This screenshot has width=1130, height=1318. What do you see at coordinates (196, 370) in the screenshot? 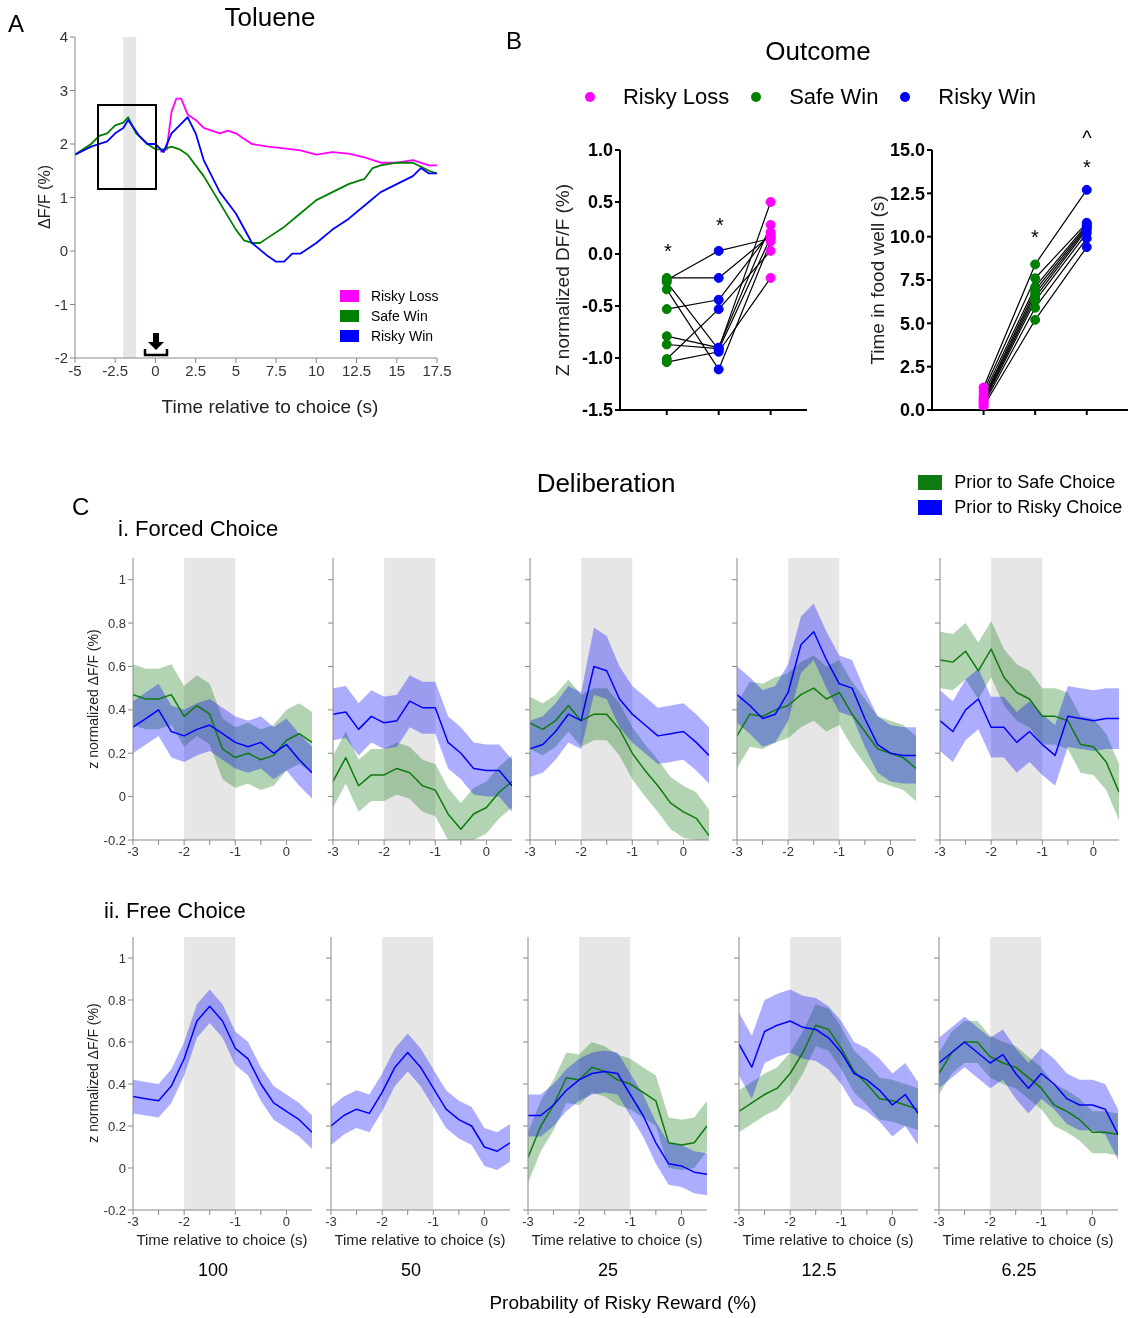
I see `x-tick-label: 2.5` at bounding box center [196, 370].